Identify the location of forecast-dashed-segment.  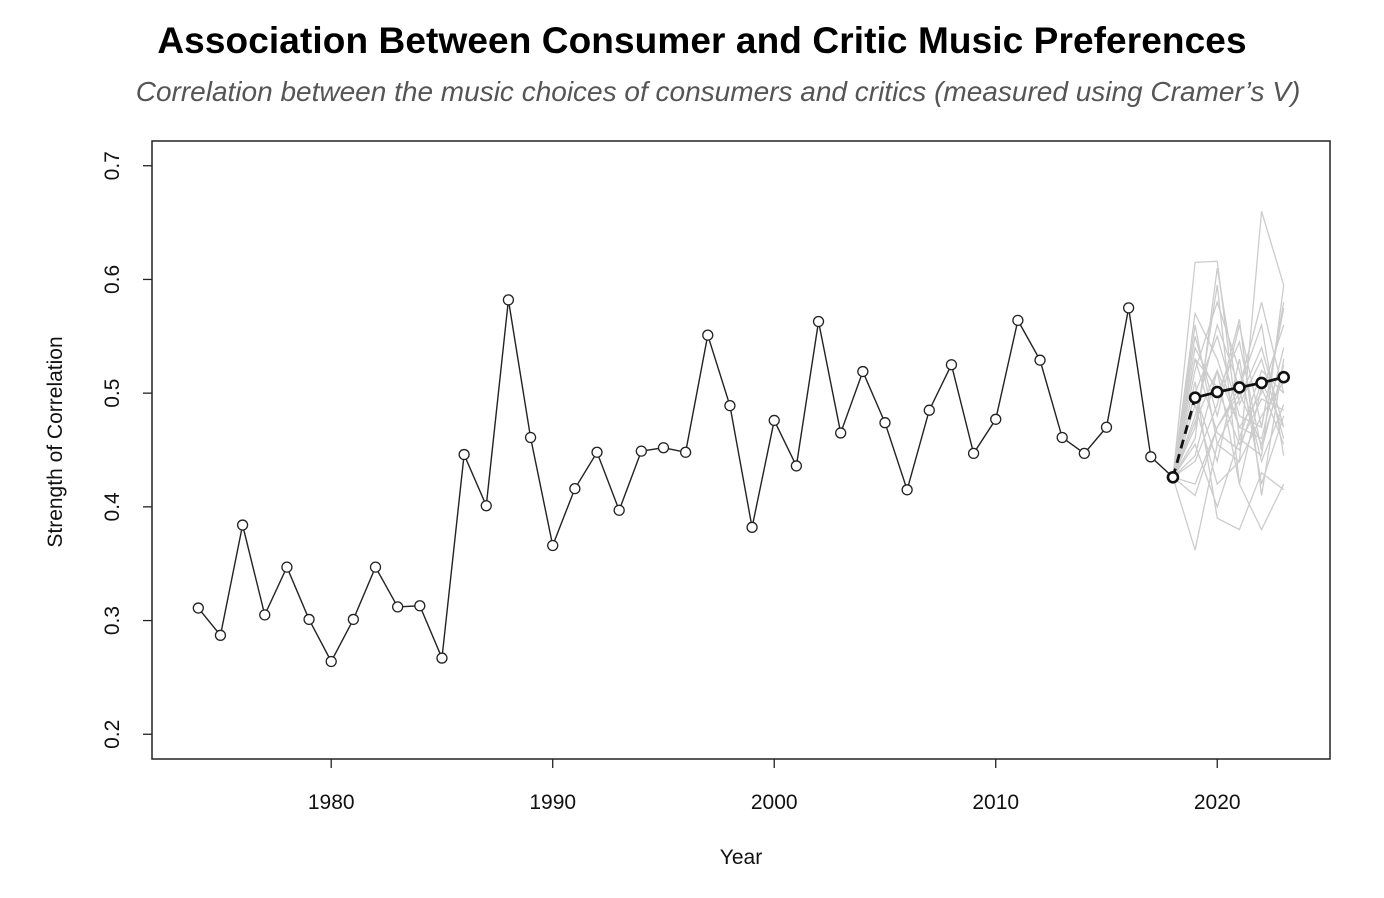
(1184, 437).